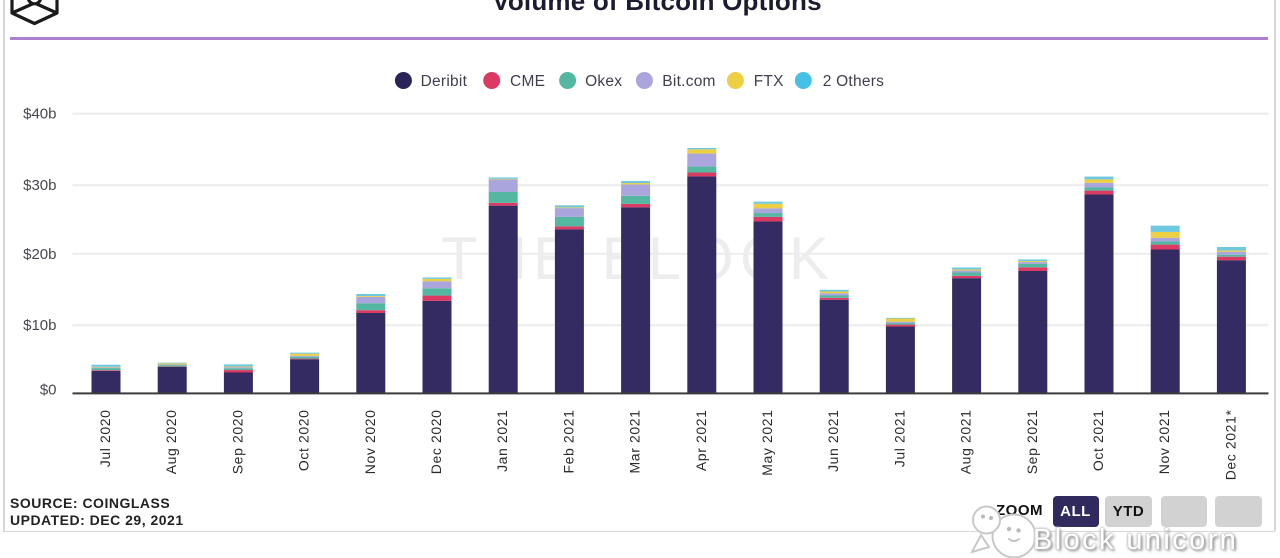 The width and height of the screenshot is (1280, 558). I want to click on svg-text: Jul 2021, so click(899, 439).